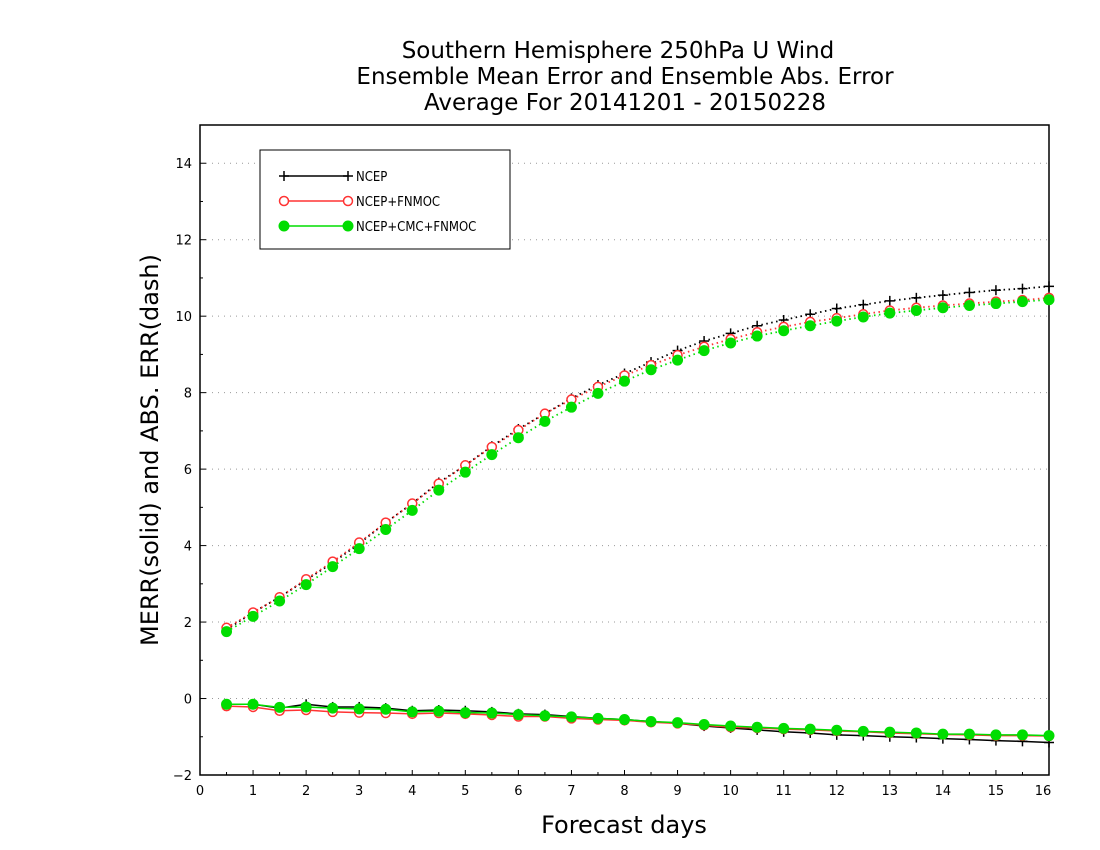 The height and width of the screenshot is (850, 1100). What do you see at coordinates (183, 164) in the screenshot?
I see `y-tick-label-8: 14` at bounding box center [183, 164].